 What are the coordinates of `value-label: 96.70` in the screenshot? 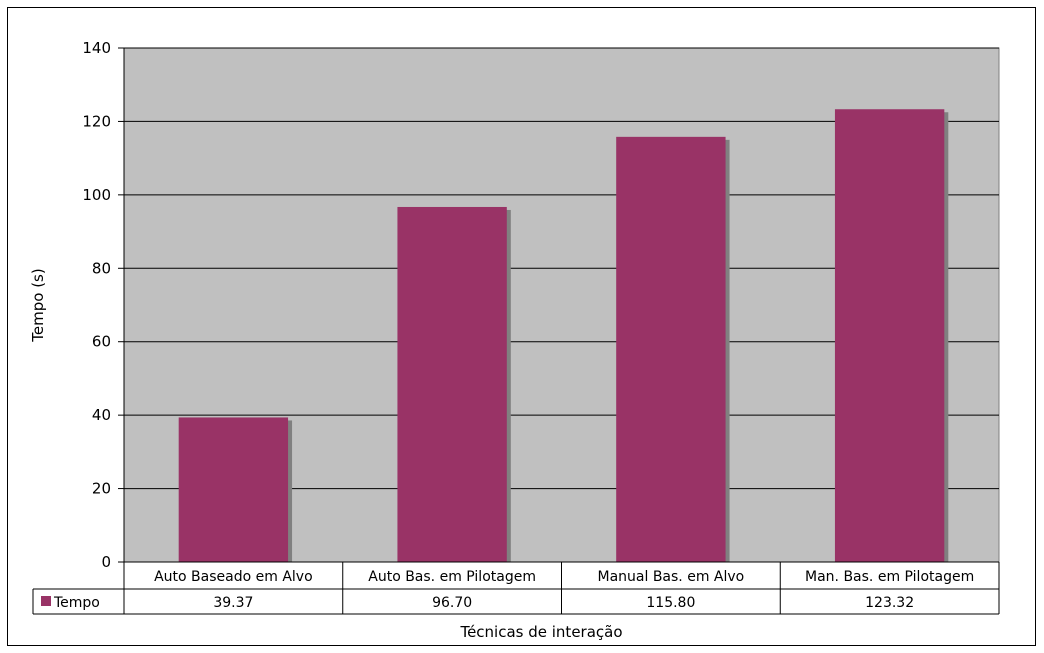 It's located at (452, 603).